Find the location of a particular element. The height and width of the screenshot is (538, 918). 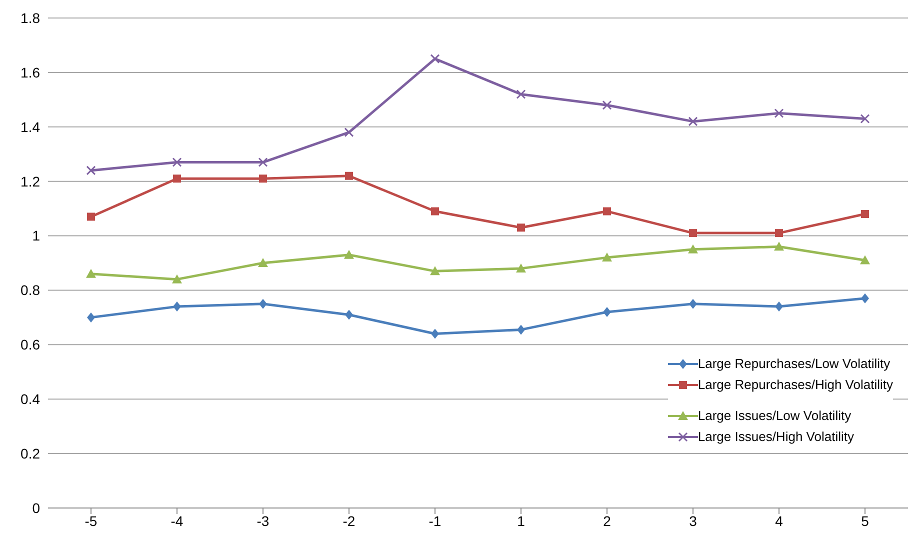

y-tick-label: 0 is located at coordinates (36, 508).